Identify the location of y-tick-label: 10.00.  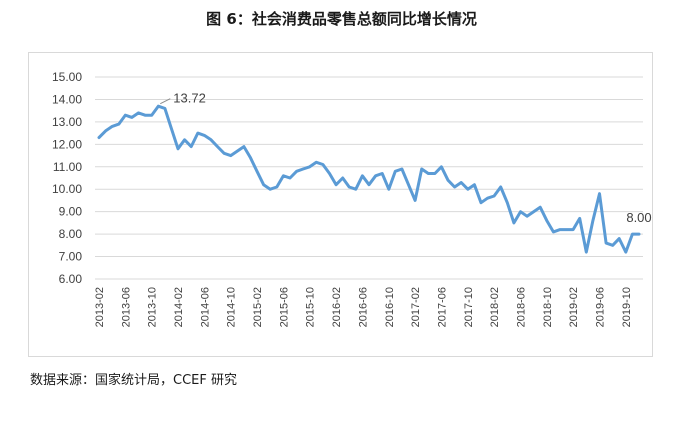
(67, 189).